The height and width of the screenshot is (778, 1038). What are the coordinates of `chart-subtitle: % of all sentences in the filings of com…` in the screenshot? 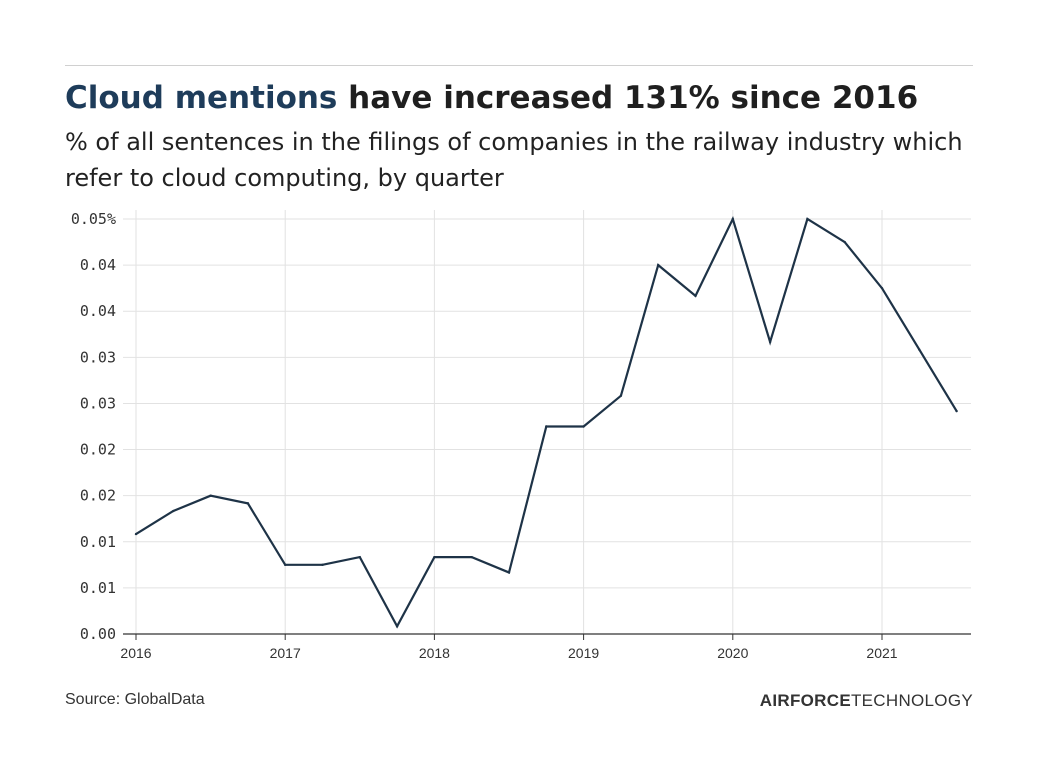 It's located at (514, 160).